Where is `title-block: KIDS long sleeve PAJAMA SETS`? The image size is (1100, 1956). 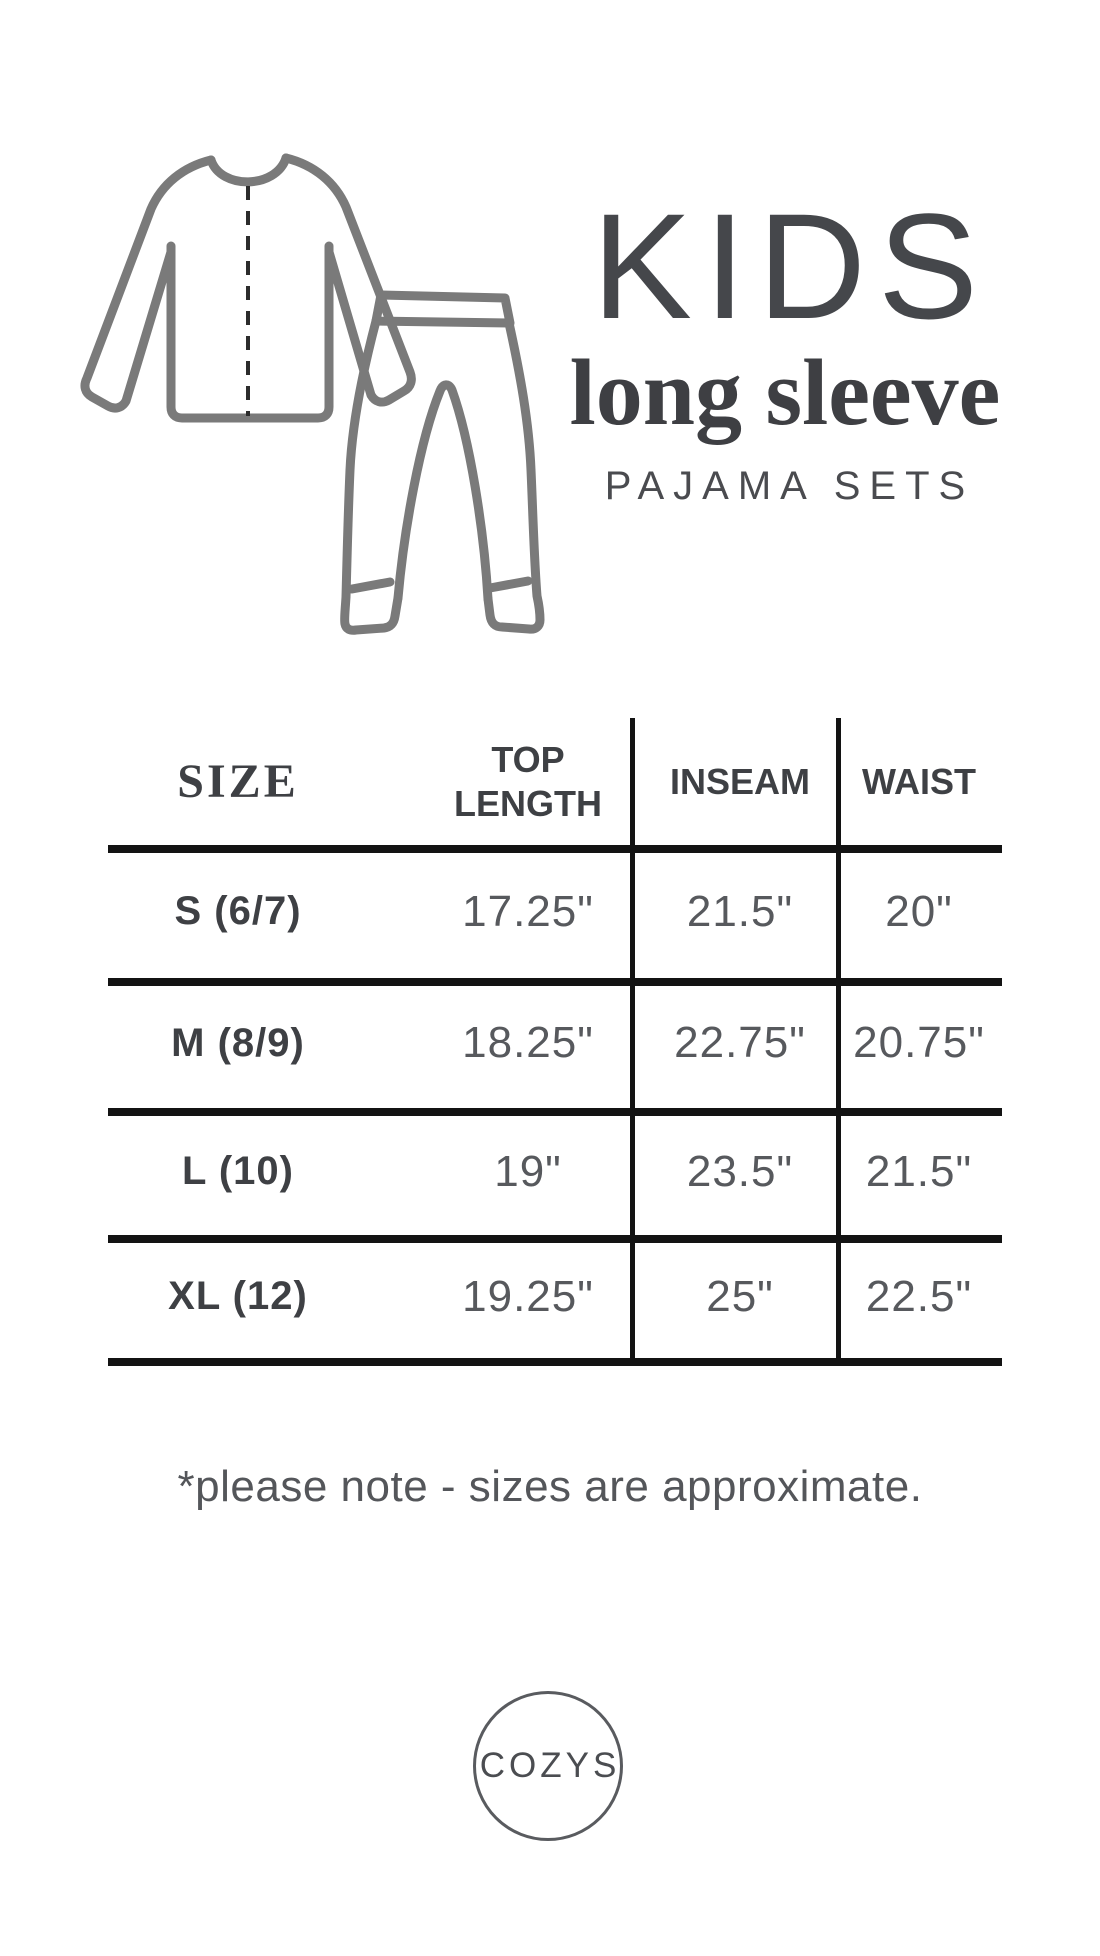 title-block: KIDS long sleeve PAJAMA SETS is located at coordinates (785, 348).